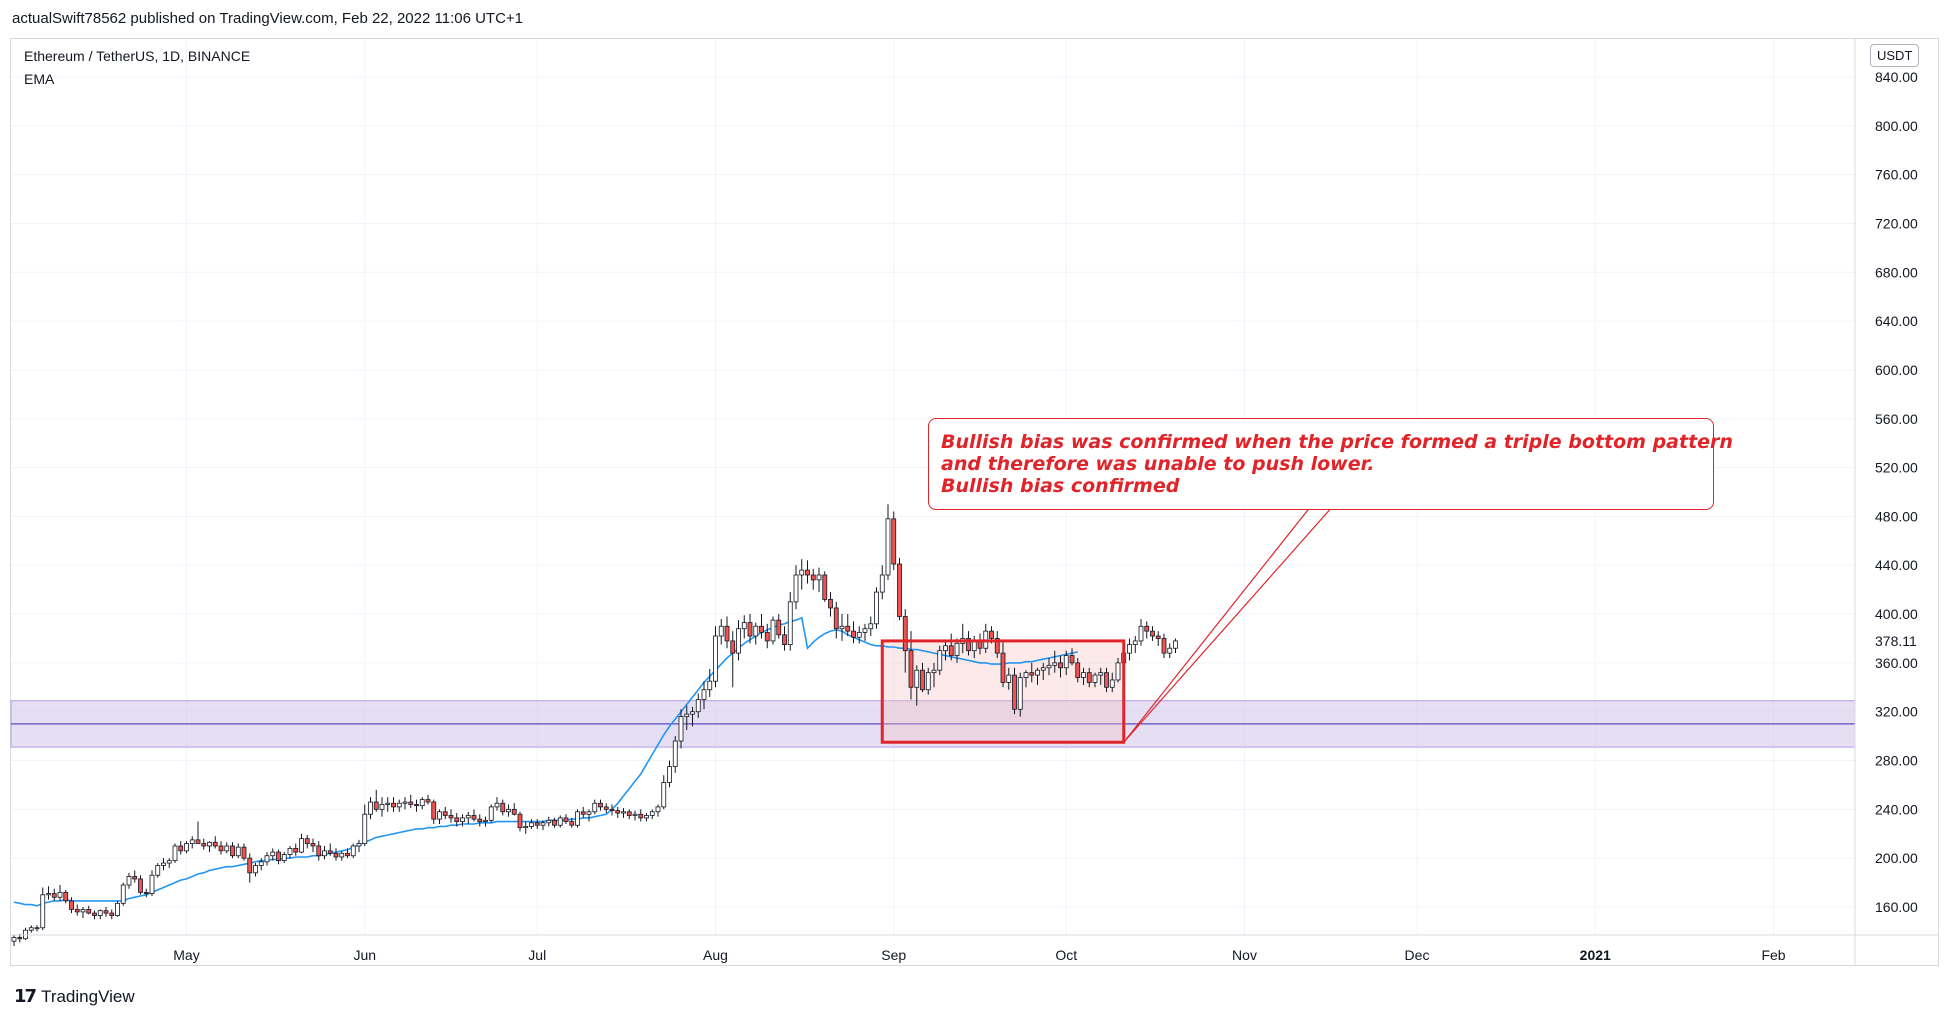 This screenshot has height=1018, width=1949. Describe the element at coordinates (1896, 321) in the screenshot. I see `price-tick-label: 640.00` at that location.